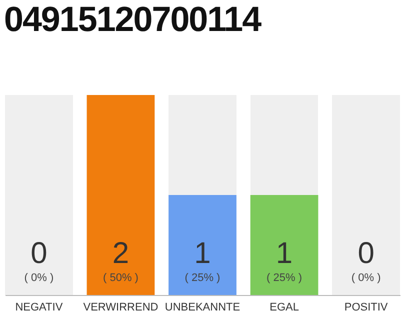  I want to click on x-tick-label: NEGATIV, so click(39, 308).